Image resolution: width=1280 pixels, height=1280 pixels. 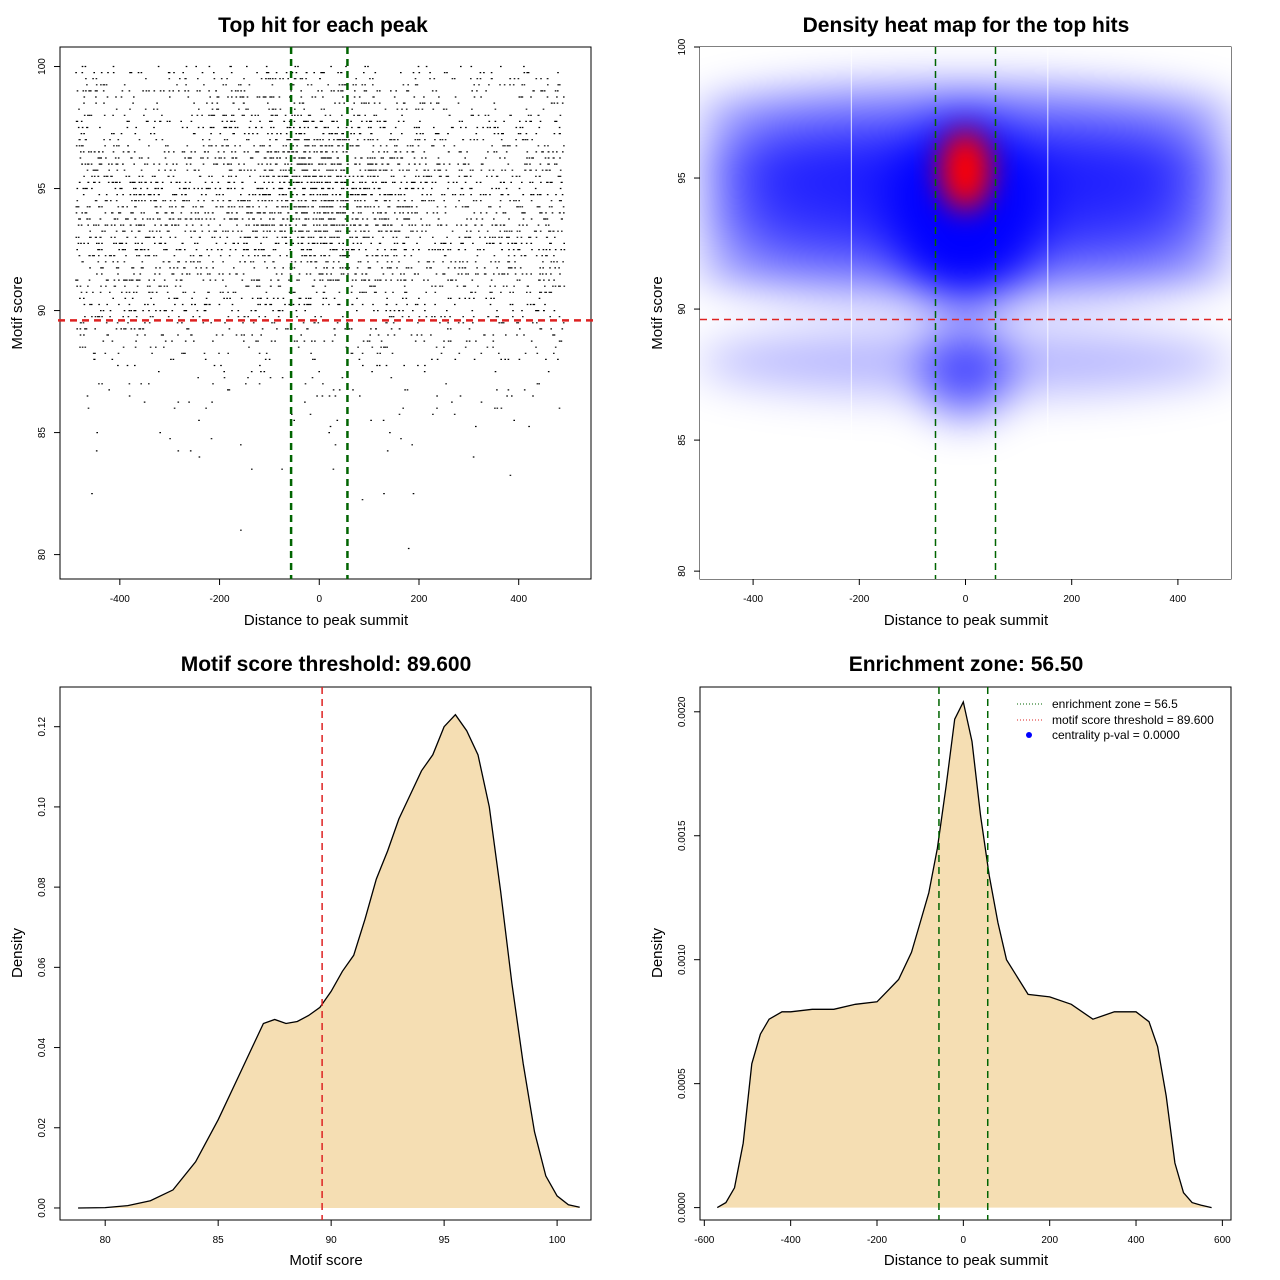 I want to click on y-tick-label: 0.0010, so click(x=682, y=959).